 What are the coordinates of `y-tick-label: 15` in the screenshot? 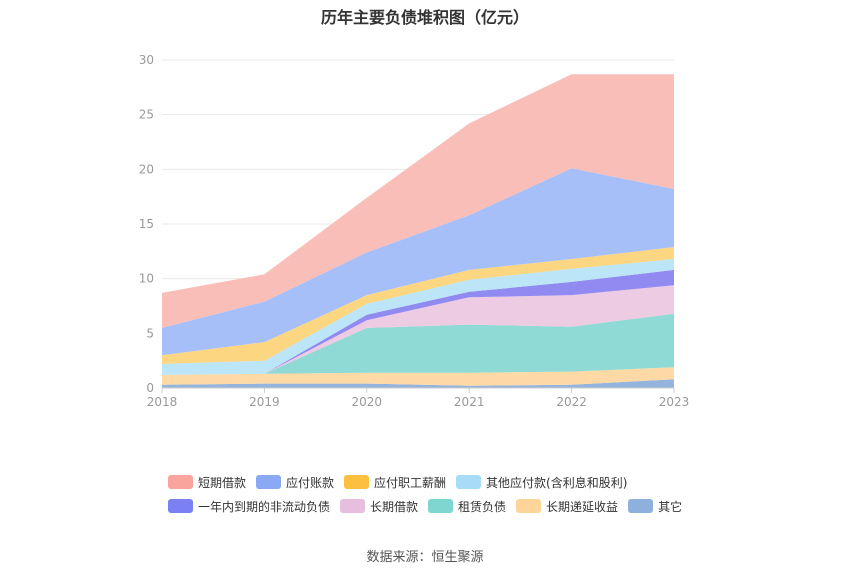 It's located at (146, 224).